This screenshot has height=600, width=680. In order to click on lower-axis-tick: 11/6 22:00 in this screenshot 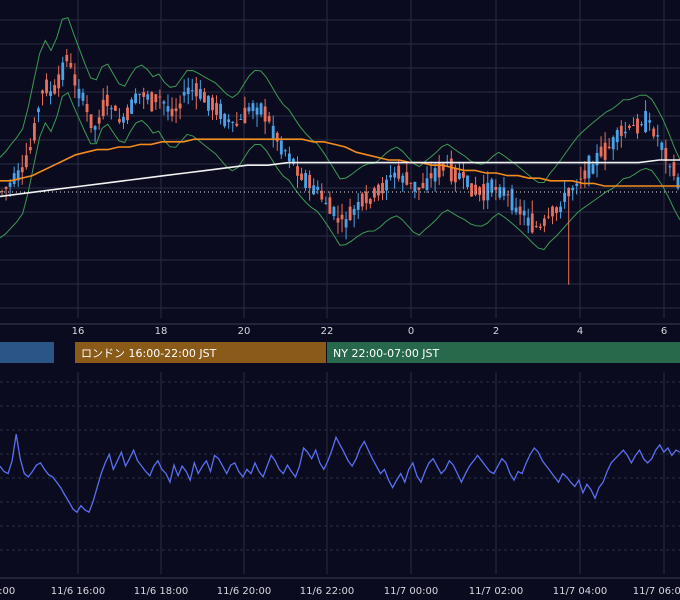, I will do `click(327, 591)`.